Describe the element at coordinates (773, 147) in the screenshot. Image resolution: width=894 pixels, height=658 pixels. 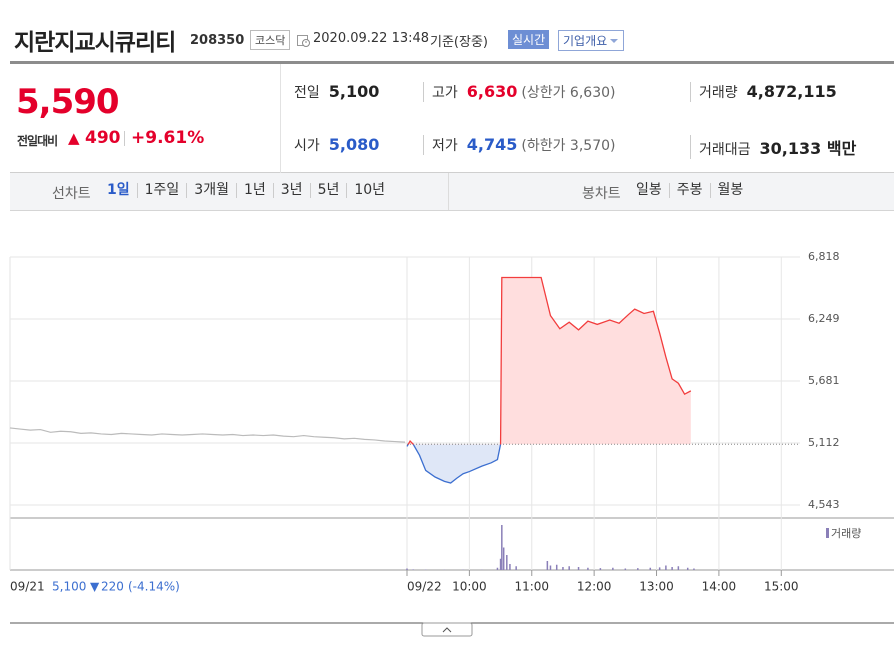
I see `stat: 거래대금 30,133 백만` at that location.